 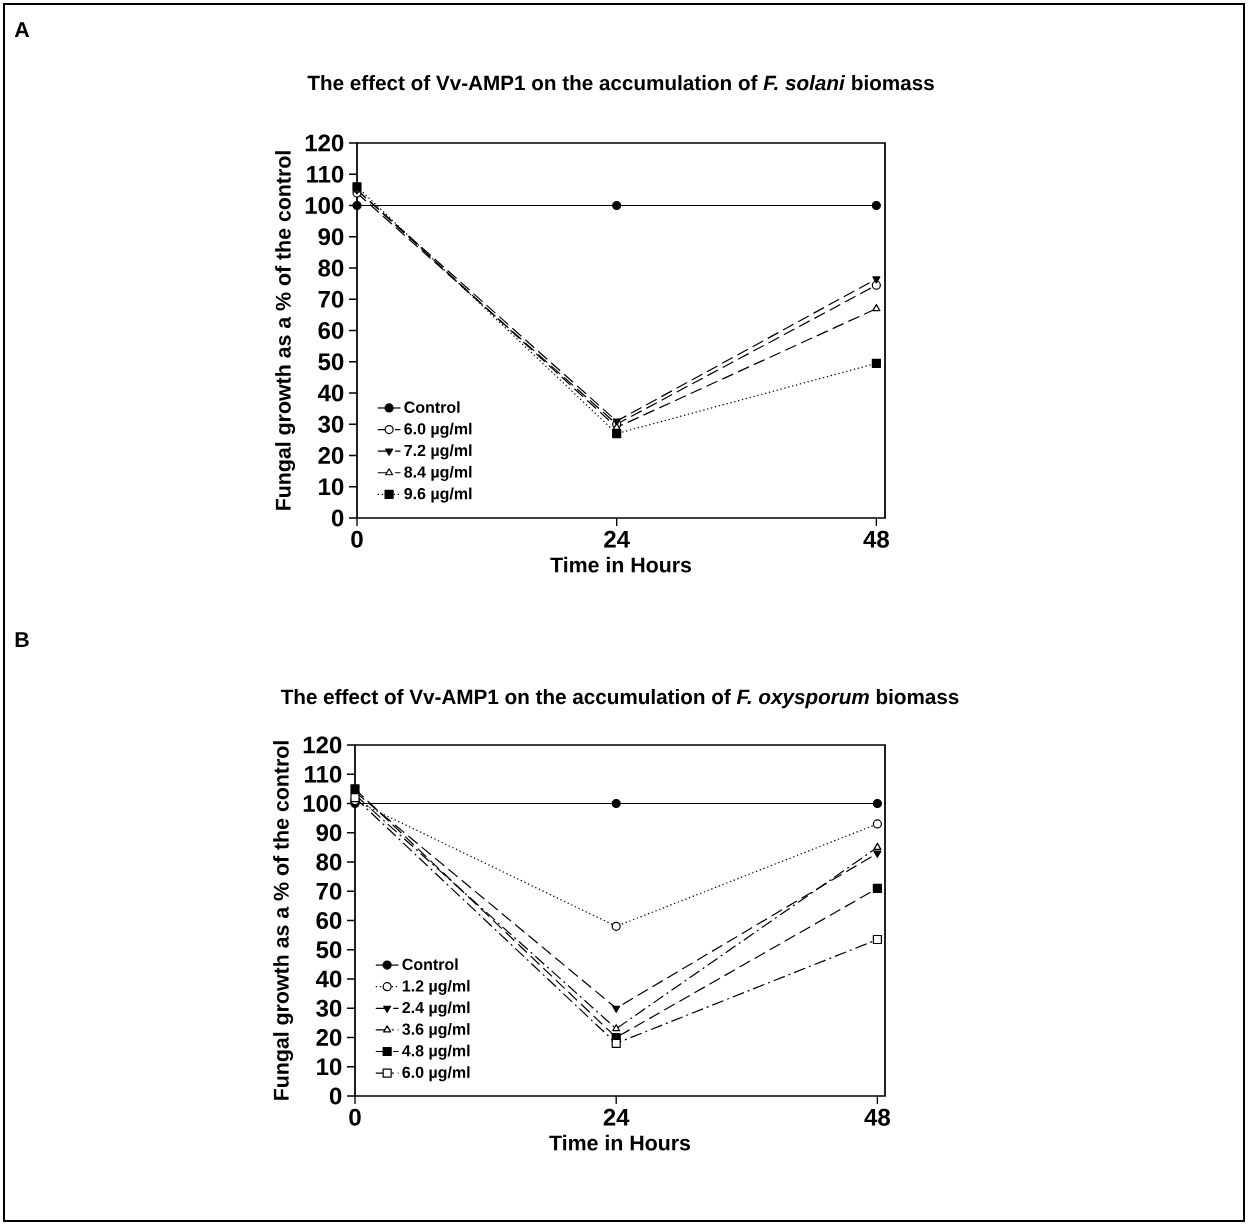 What do you see at coordinates (436, 1052) in the screenshot?
I see `legend-label: 4.8 µg/ml` at bounding box center [436, 1052].